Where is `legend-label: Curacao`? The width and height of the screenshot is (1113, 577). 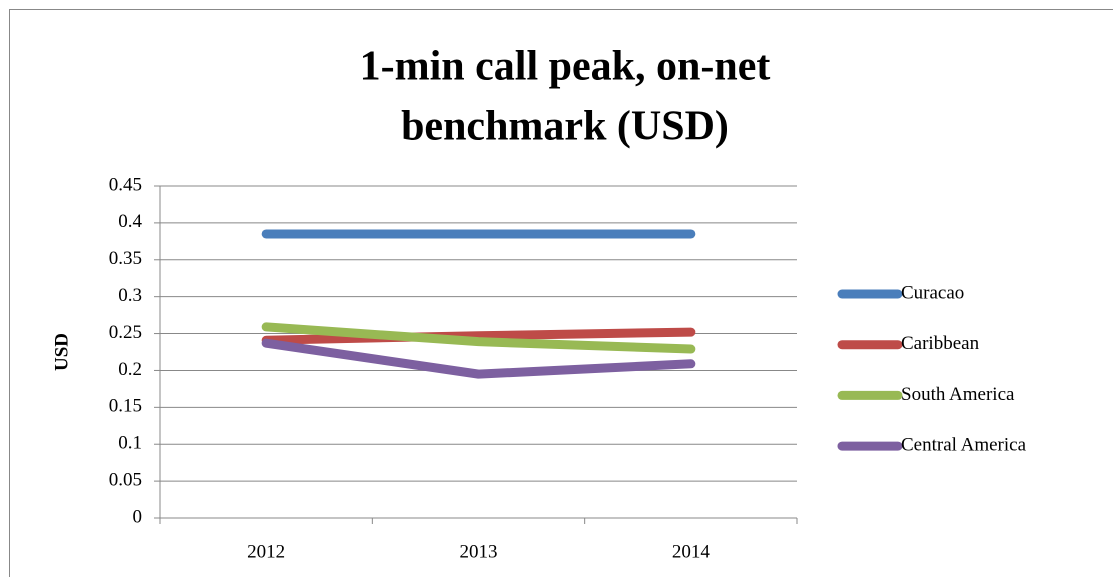
legend-label: Curacao is located at coordinates (932, 292).